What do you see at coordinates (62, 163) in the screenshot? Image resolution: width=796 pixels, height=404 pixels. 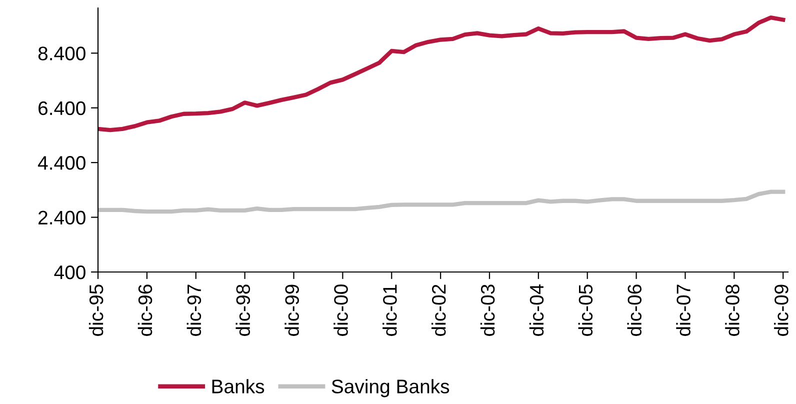 I see `y-tick-label: 4.400` at bounding box center [62, 163].